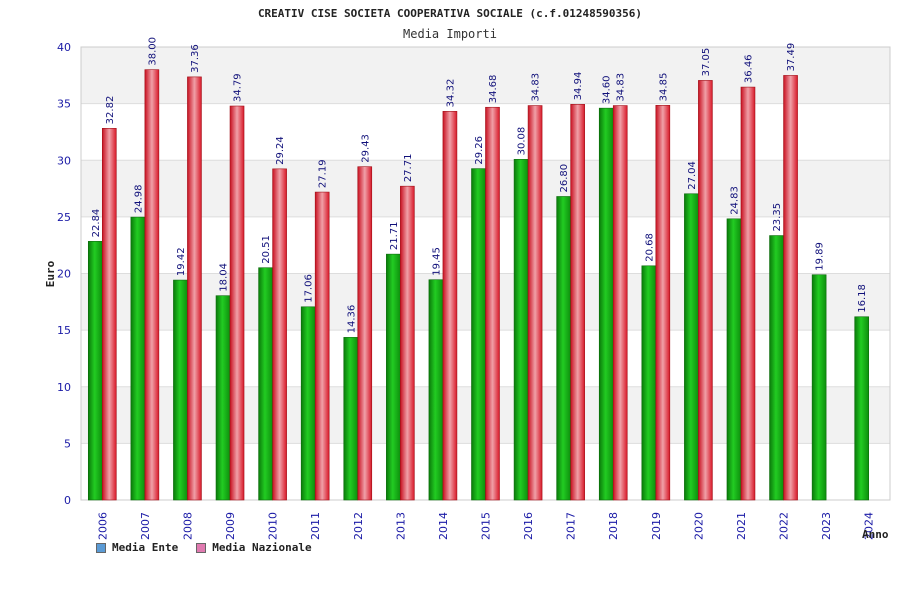 The width and height of the screenshot is (900, 600). I want to click on y-tick-label: 15, so click(64, 330).